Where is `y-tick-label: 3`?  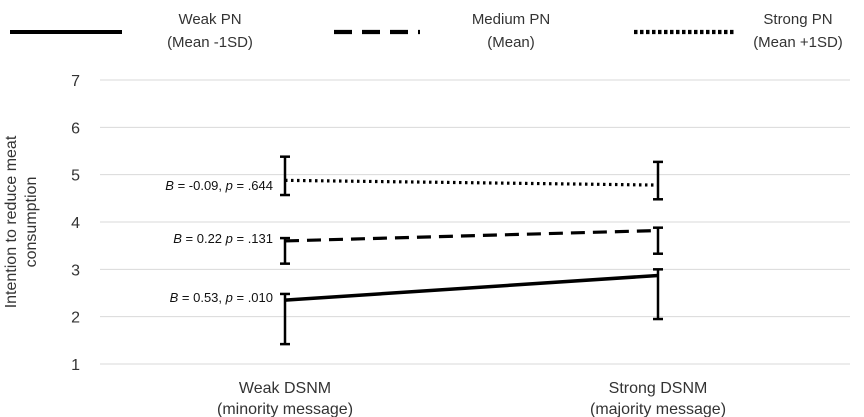
y-tick-label: 3 is located at coordinates (75, 270).